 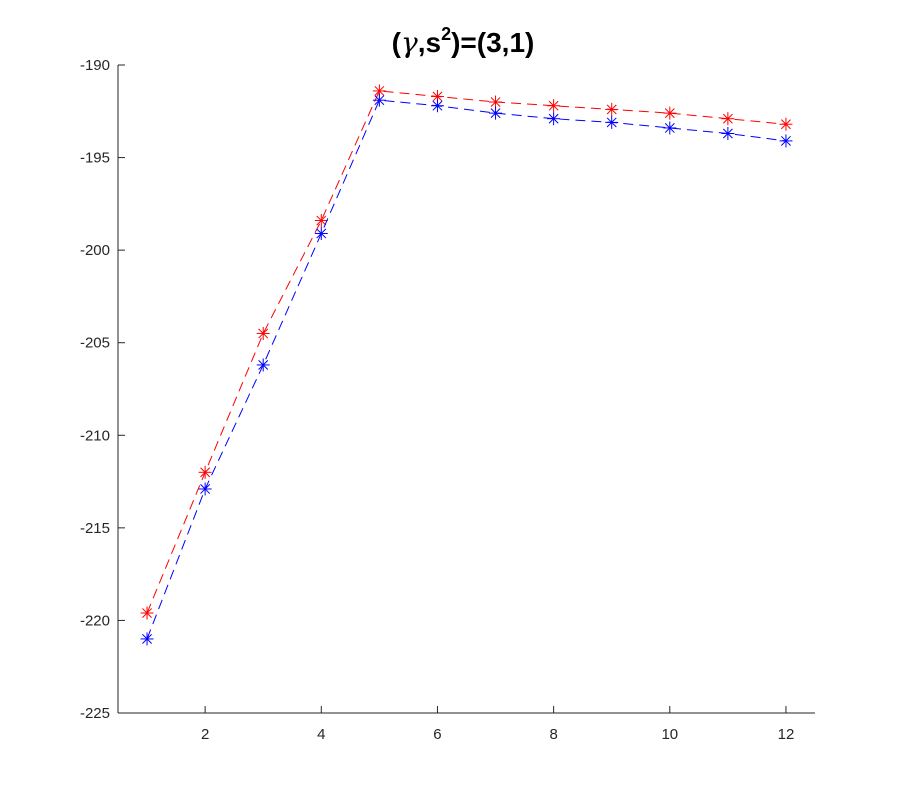 I want to click on title-prefix: (, so click(x=397, y=42).